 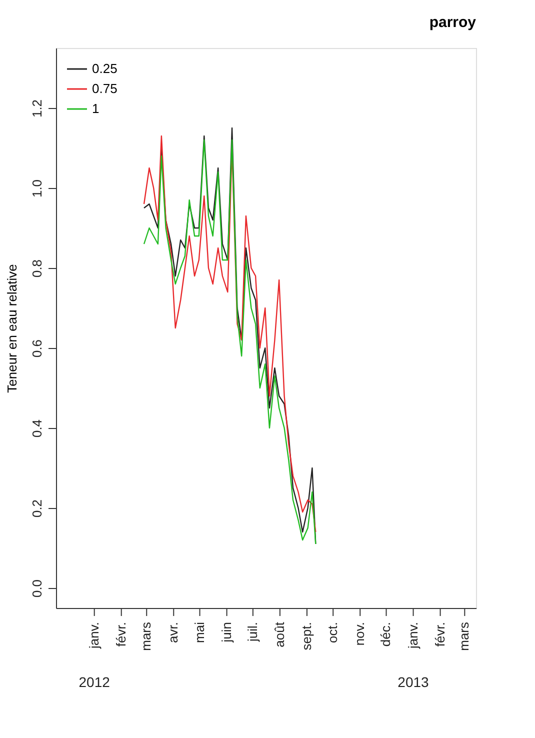 I want to click on x-tick-label: juil., so click(x=252, y=632).